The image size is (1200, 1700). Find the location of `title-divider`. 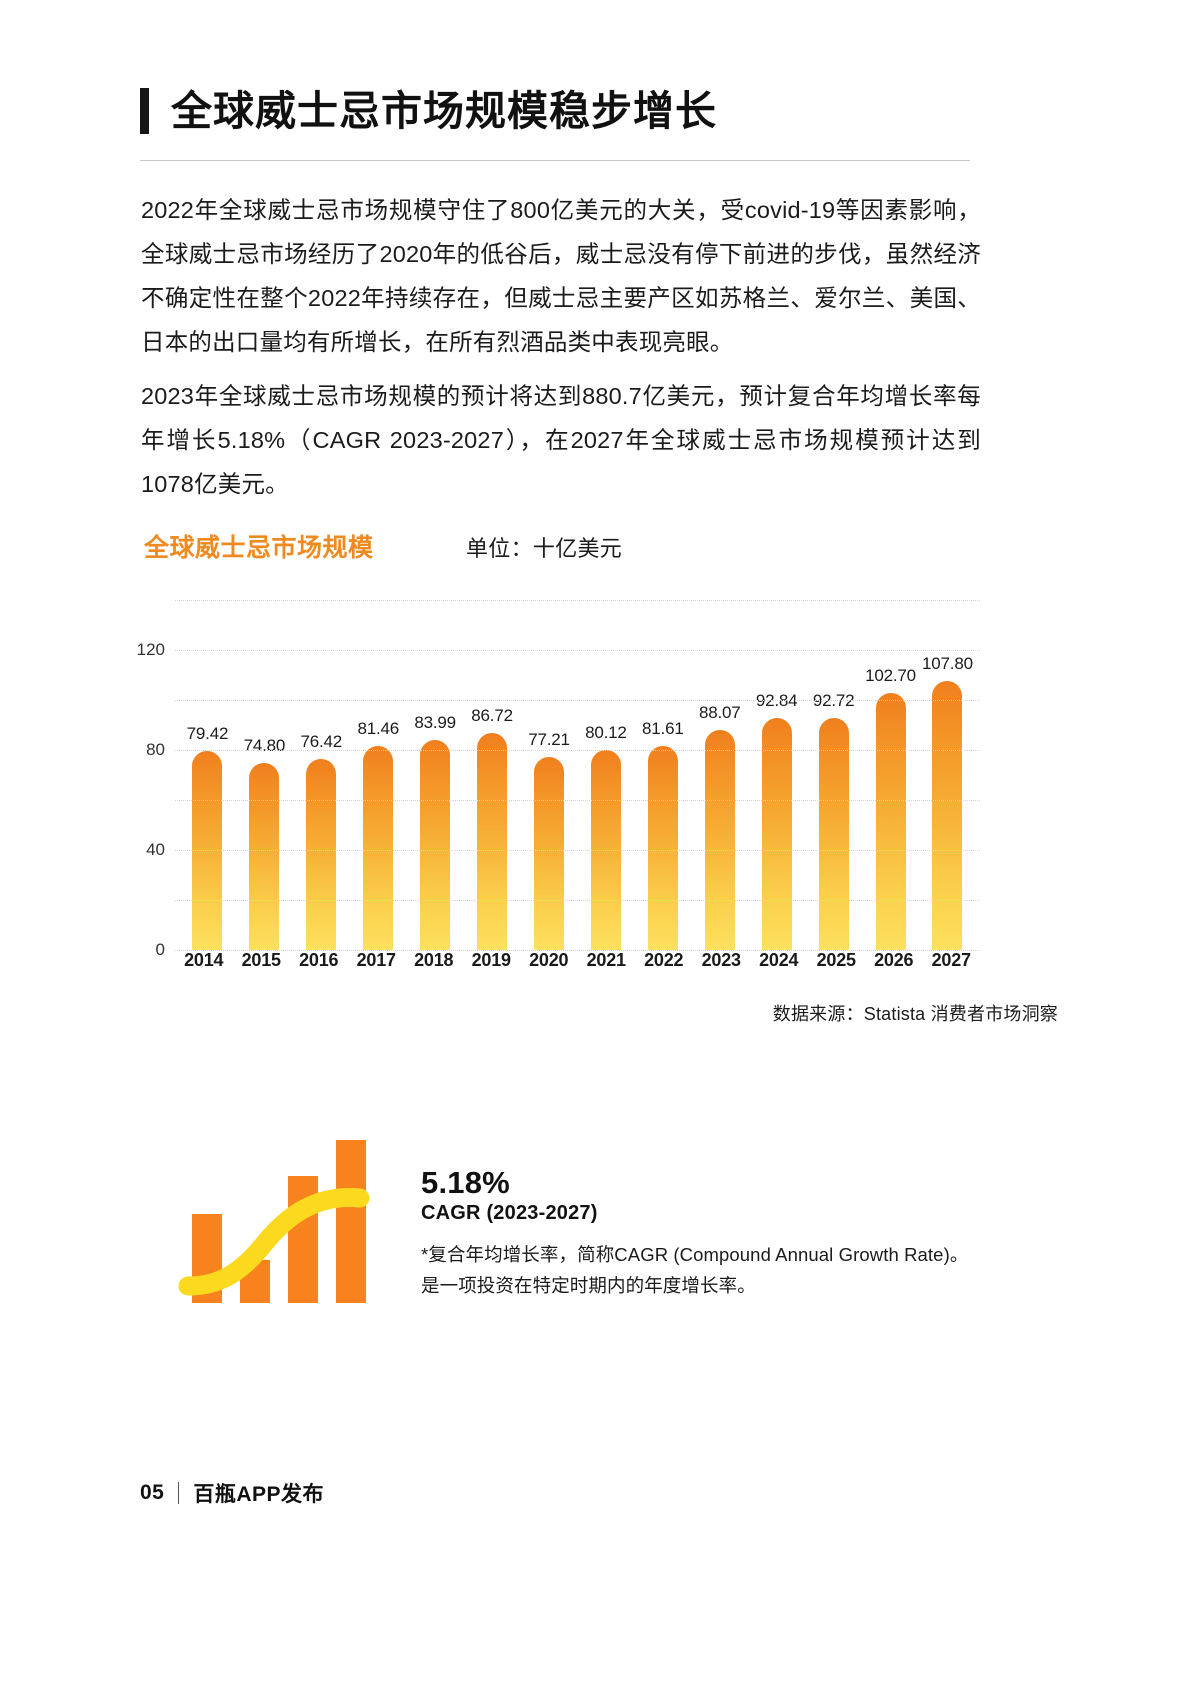

title-divider is located at coordinates (555, 160).